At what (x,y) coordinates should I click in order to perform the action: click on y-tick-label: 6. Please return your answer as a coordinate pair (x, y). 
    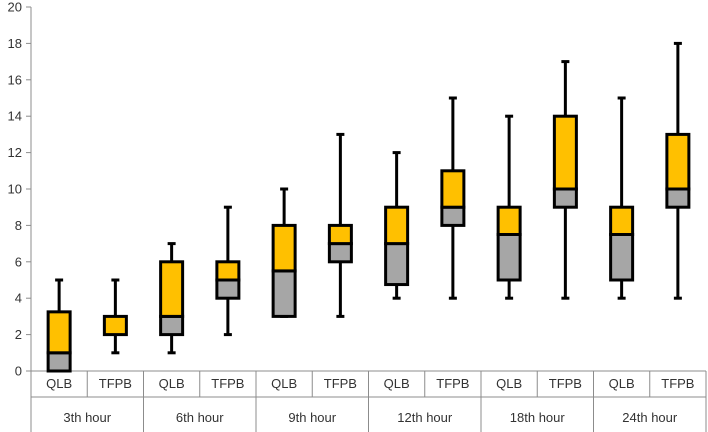
    Looking at the image, I should click on (18, 261).